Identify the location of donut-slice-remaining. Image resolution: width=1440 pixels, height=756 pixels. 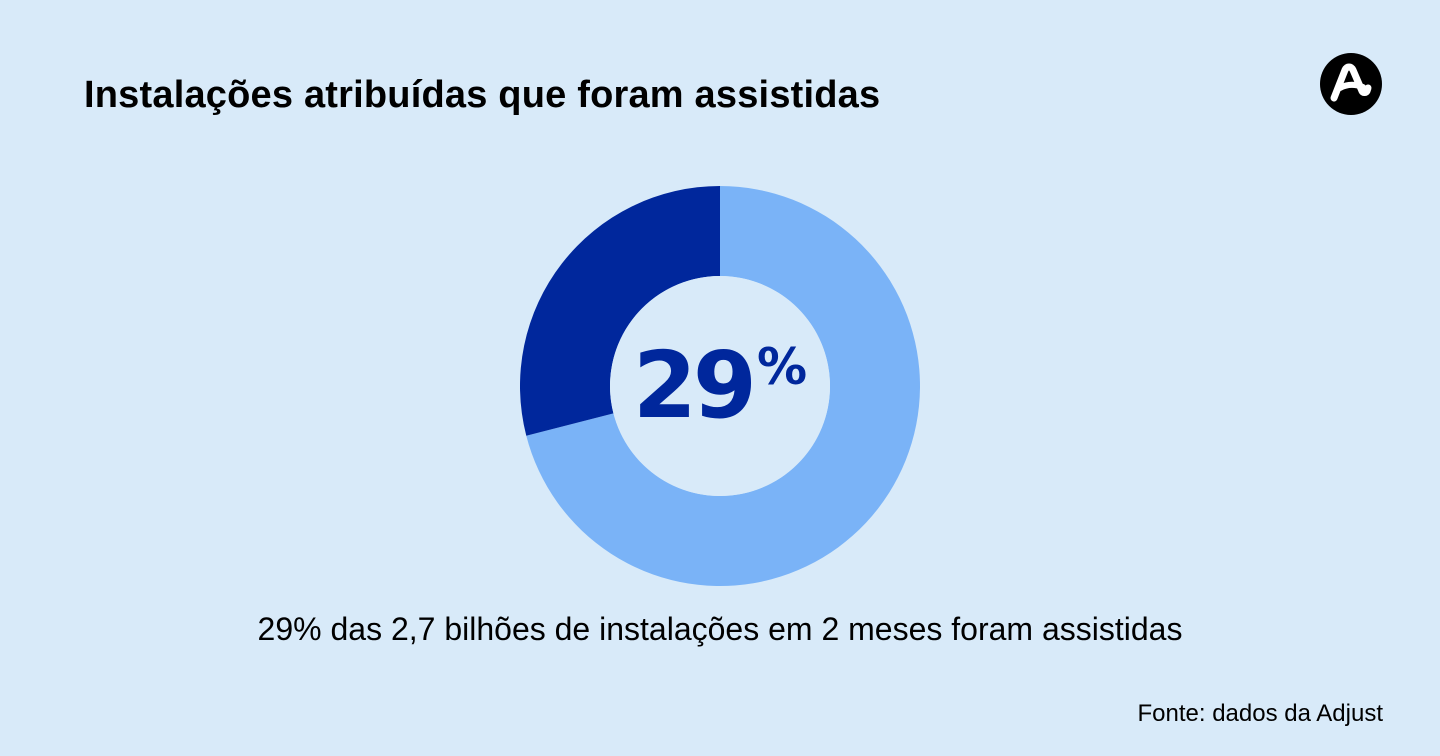
(723, 386).